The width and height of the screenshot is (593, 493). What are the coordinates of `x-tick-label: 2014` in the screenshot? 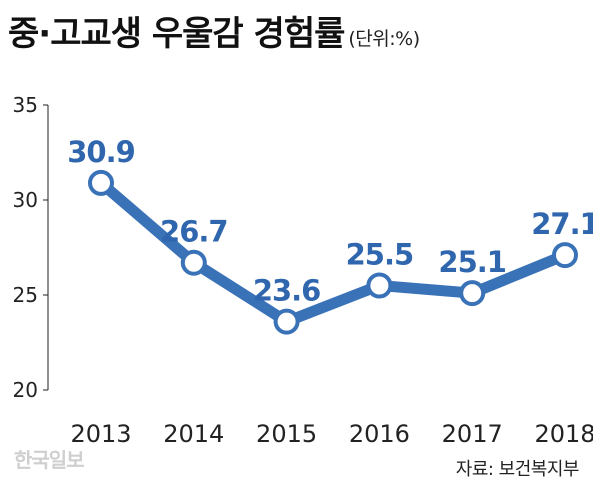 It's located at (193, 434).